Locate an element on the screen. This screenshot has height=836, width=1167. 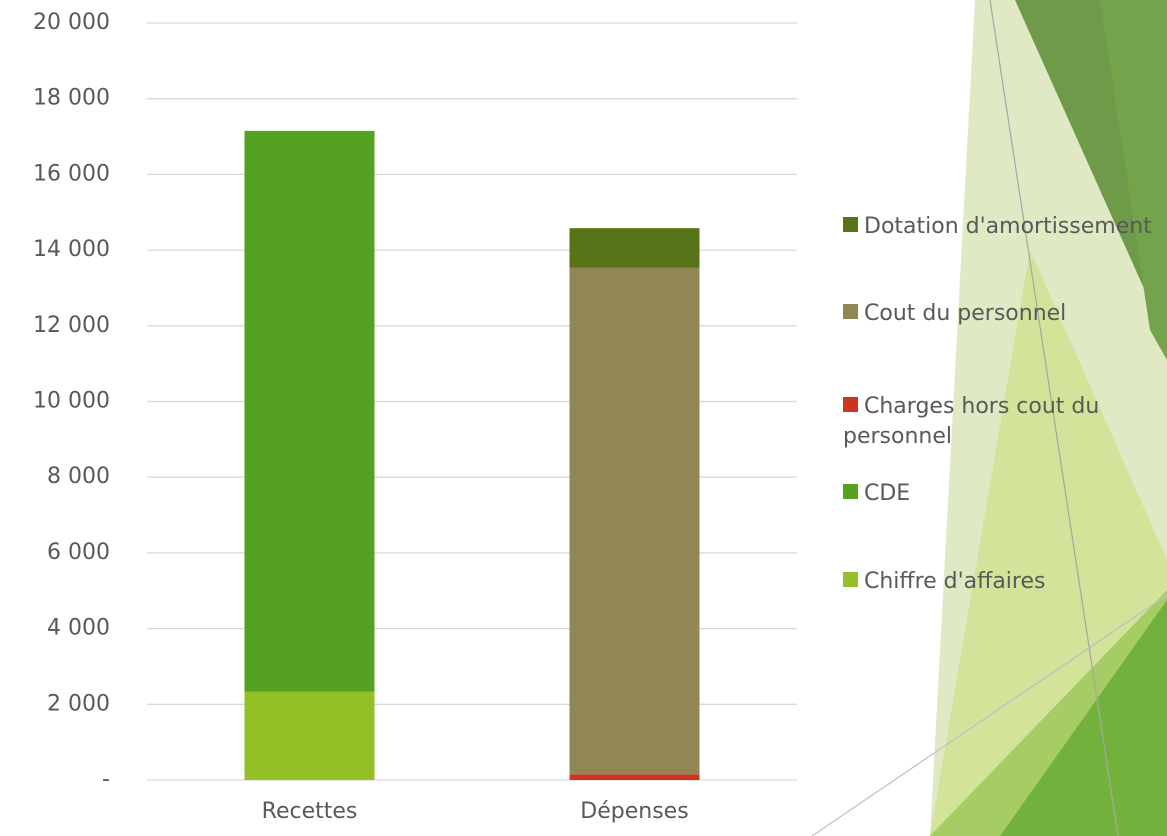
y-tick-label: 18 000 is located at coordinates (71, 98).